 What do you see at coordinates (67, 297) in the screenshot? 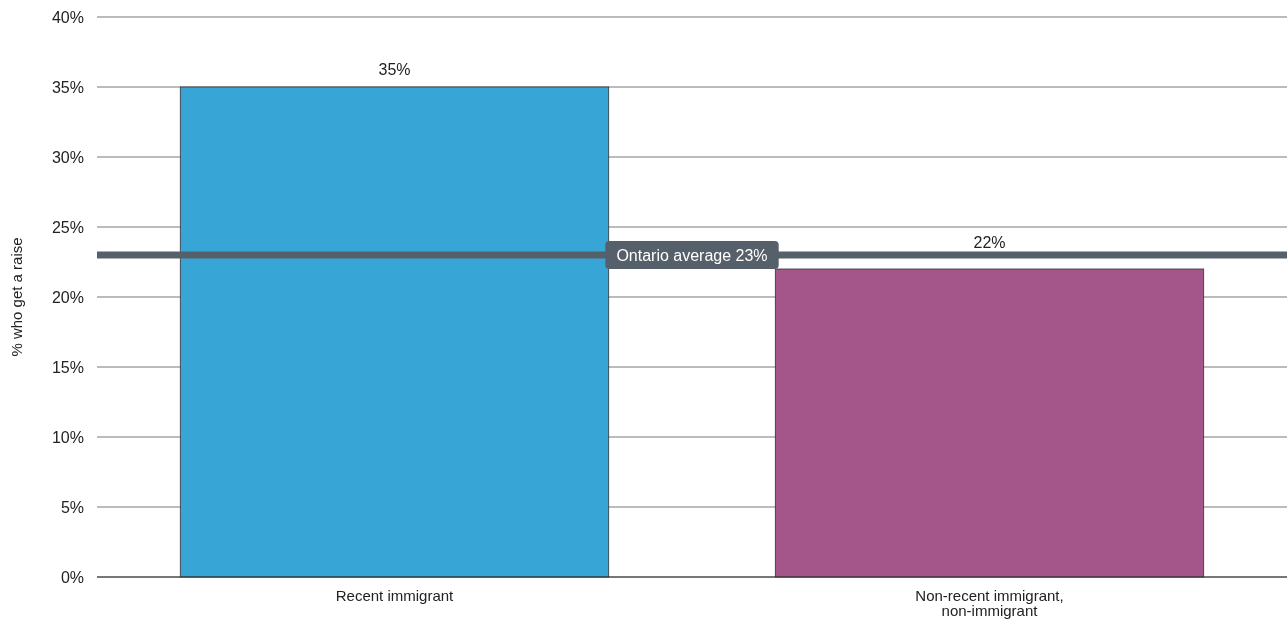
I see `y-tick-label: 20%` at bounding box center [67, 297].